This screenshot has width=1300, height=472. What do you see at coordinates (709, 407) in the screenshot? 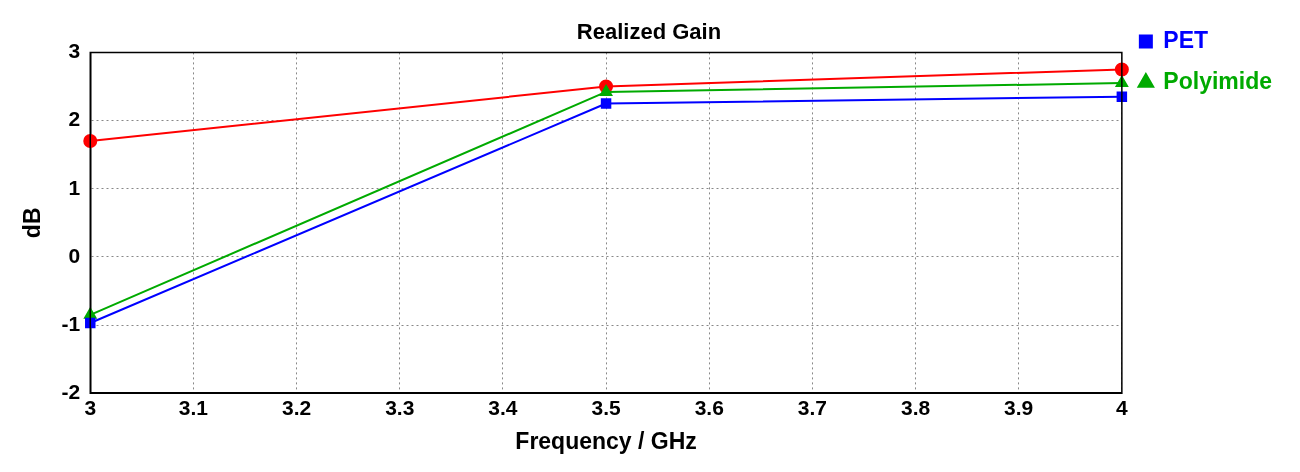
I see `x-tick-label: 3.6` at bounding box center [709, 407].